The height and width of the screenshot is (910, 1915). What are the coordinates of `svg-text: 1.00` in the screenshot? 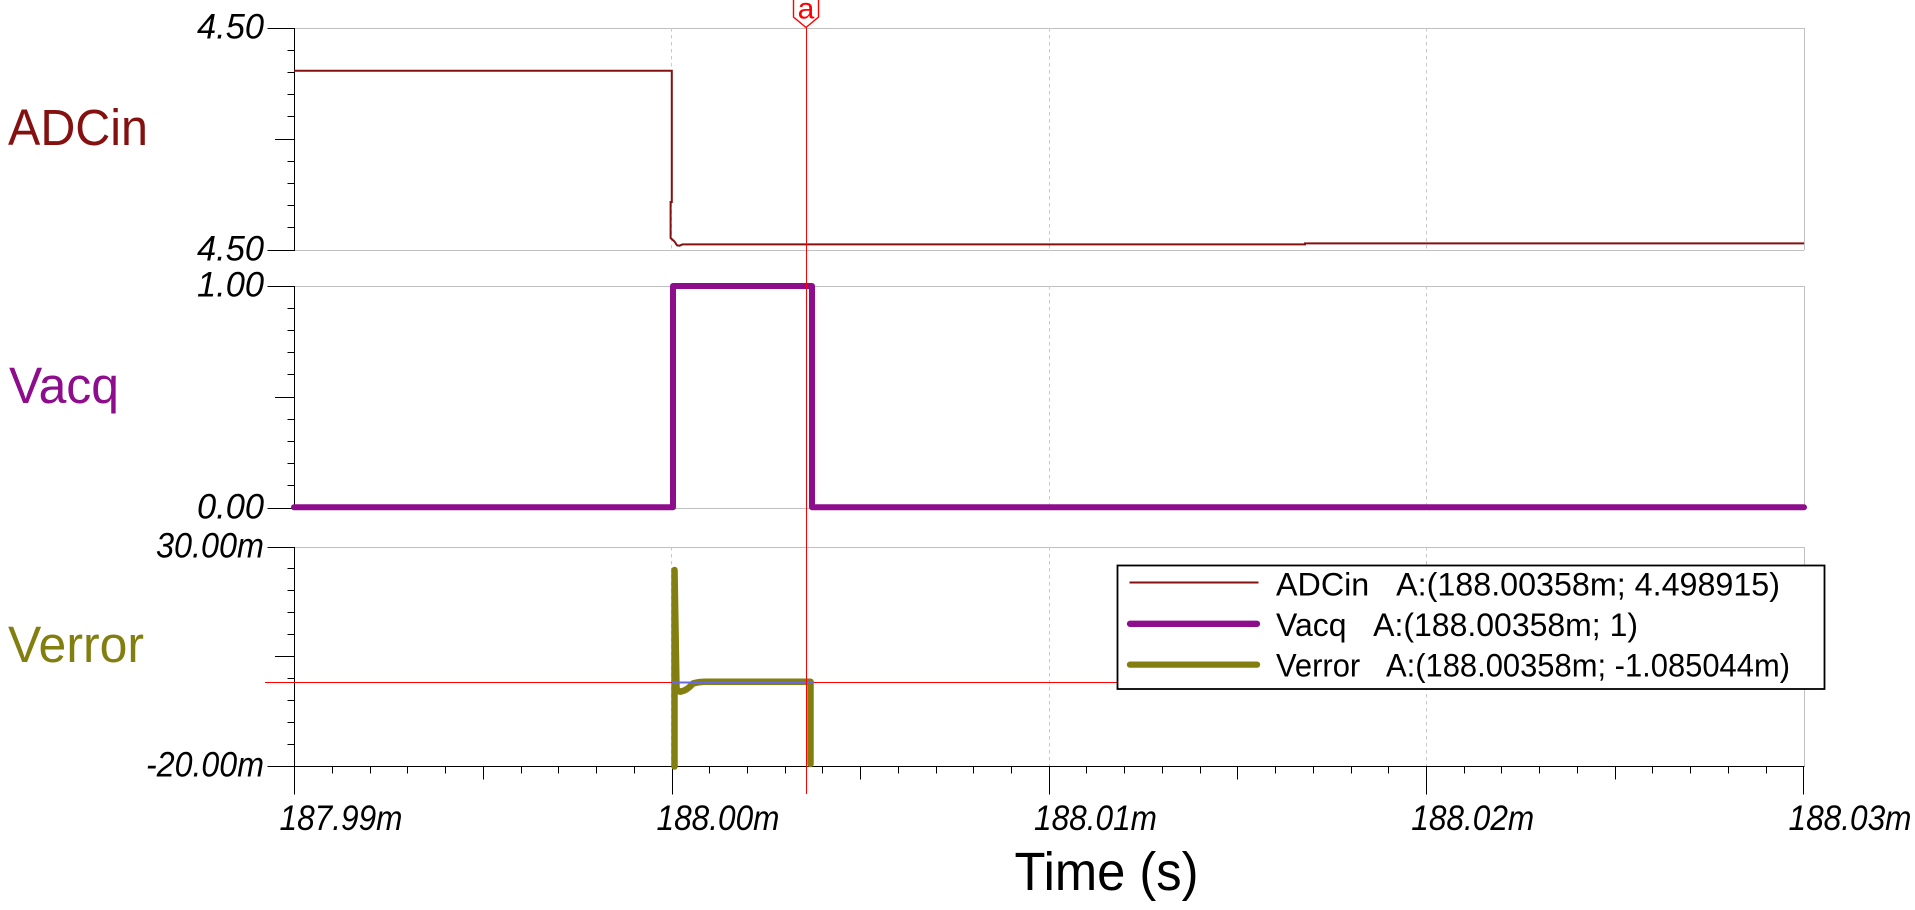 It's located at (231, 285).